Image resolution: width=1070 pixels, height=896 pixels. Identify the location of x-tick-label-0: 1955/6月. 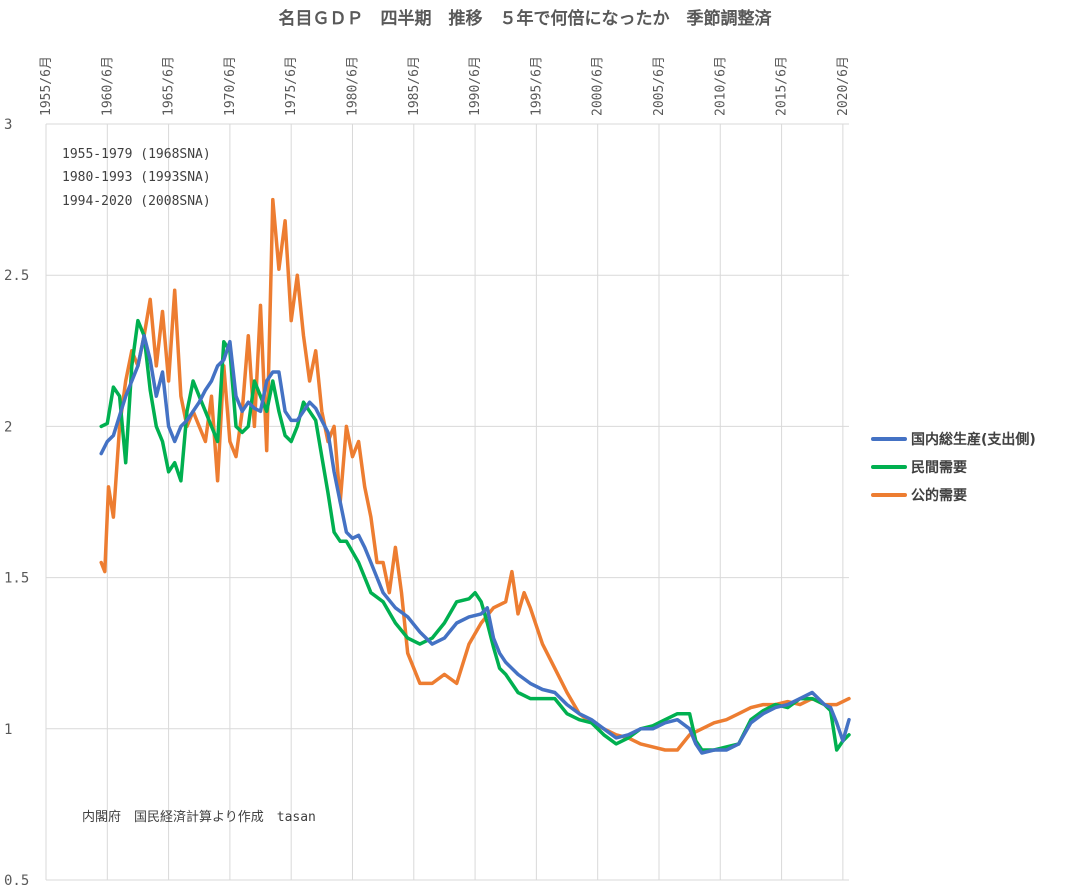
(46, 86).